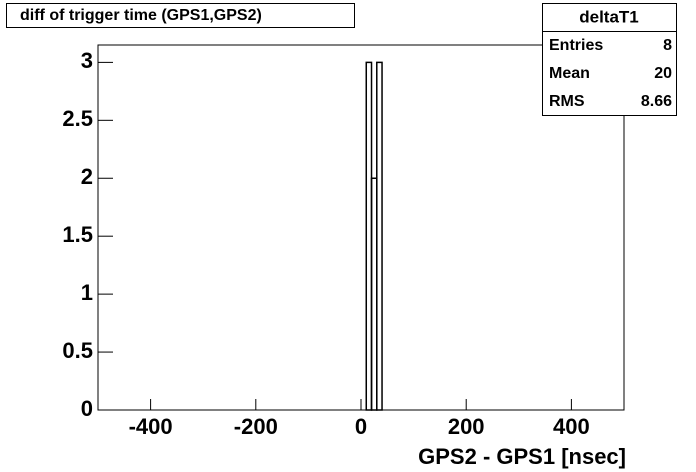  I want to click on stats-value: 8.66, so click(656, 101).